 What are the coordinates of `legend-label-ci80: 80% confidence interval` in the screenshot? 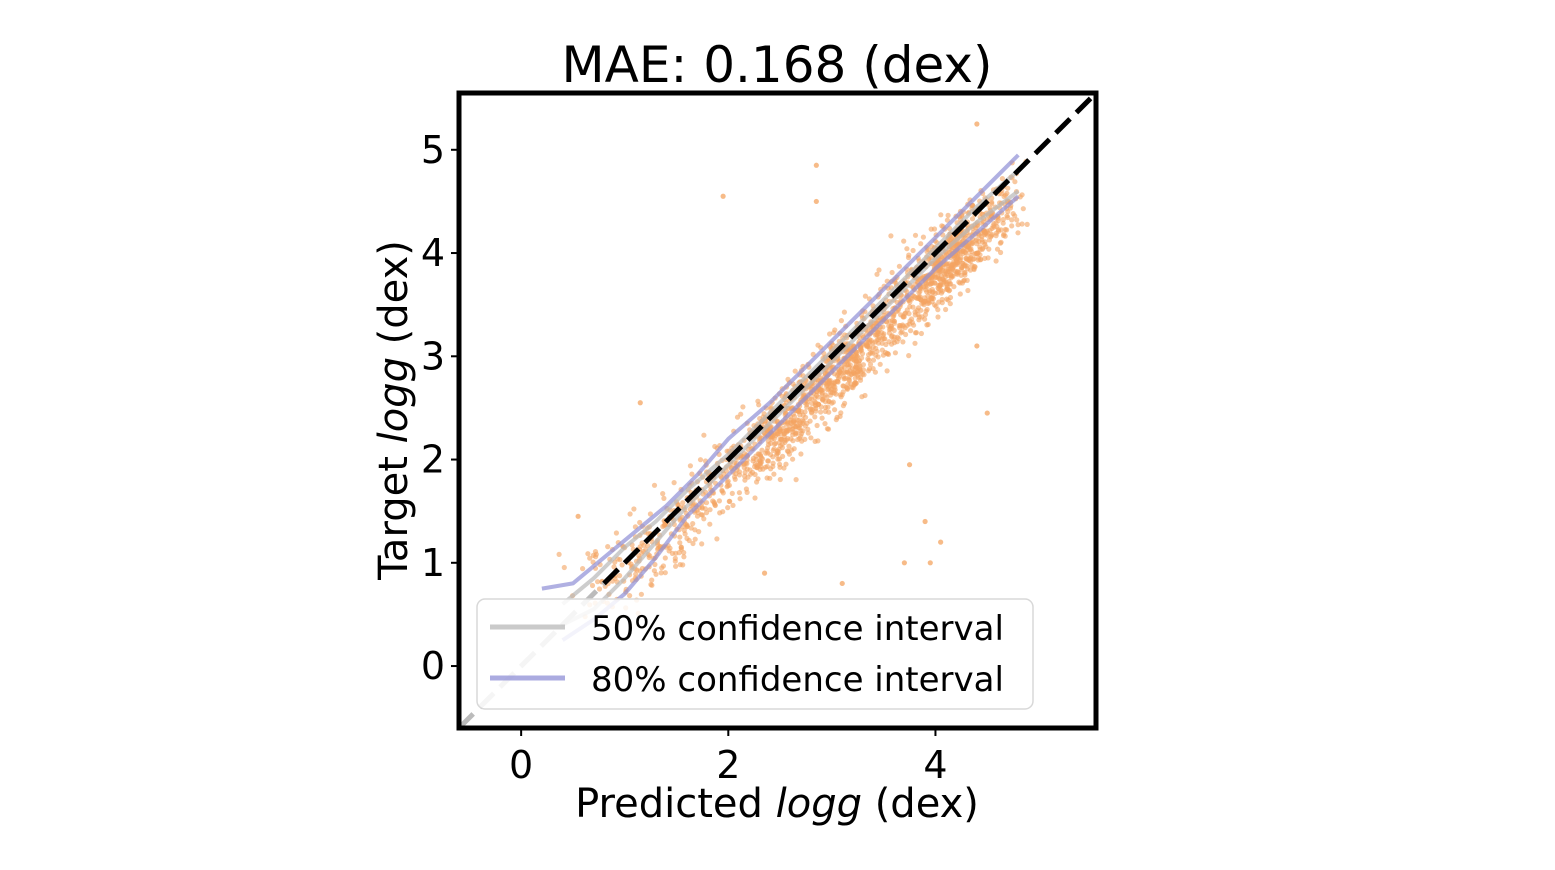 It's located at (797, 680).